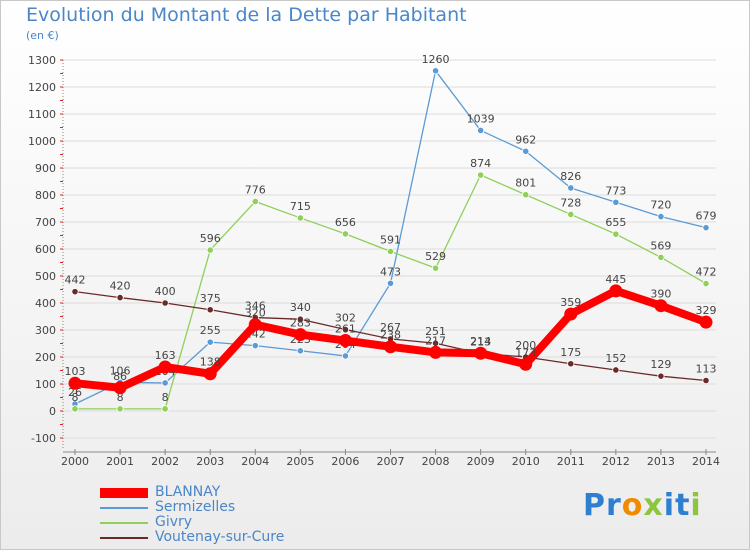  I want to click on data-label-voutenay-sur-cure: 346, so click(255, 306).